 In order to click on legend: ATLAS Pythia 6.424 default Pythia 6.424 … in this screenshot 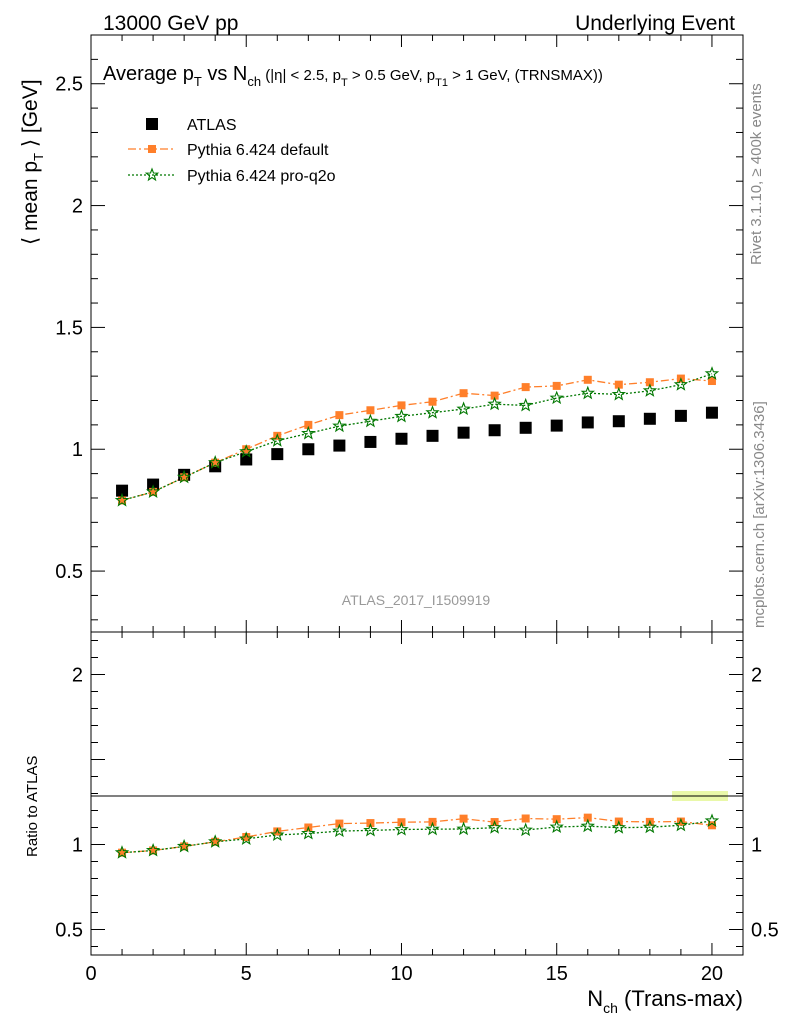, I will do `click(232, 151)`.